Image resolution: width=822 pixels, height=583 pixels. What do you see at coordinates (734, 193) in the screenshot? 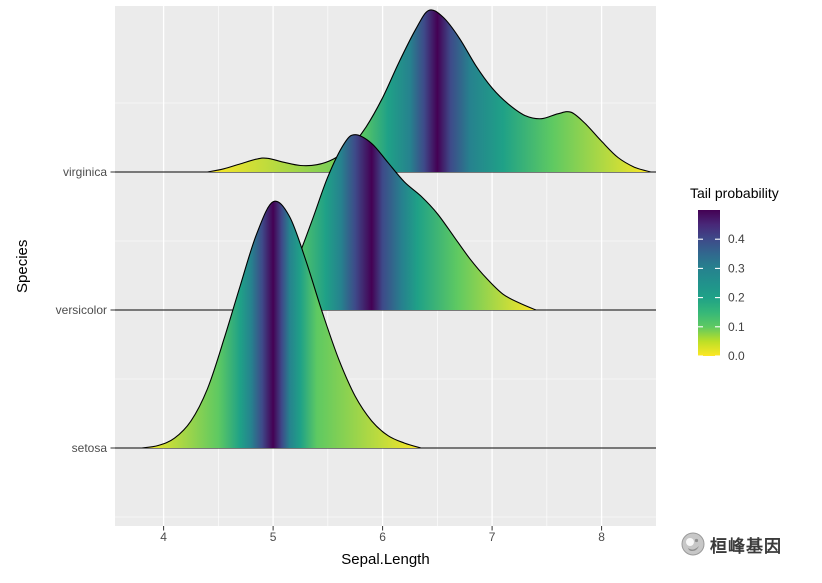
I see `legend-title: Tail probability` at bounding box center [734, 193].